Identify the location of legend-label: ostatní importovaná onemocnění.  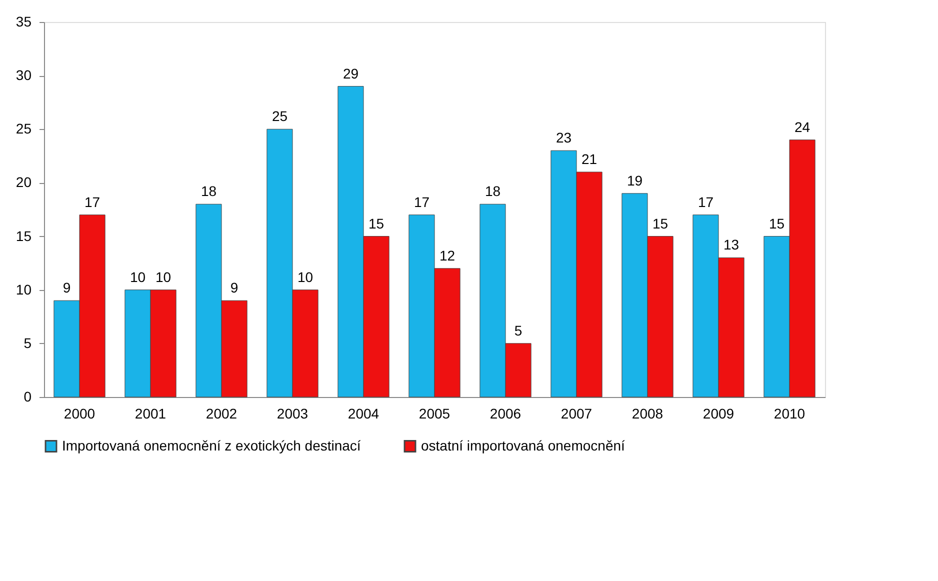
(523, 445).